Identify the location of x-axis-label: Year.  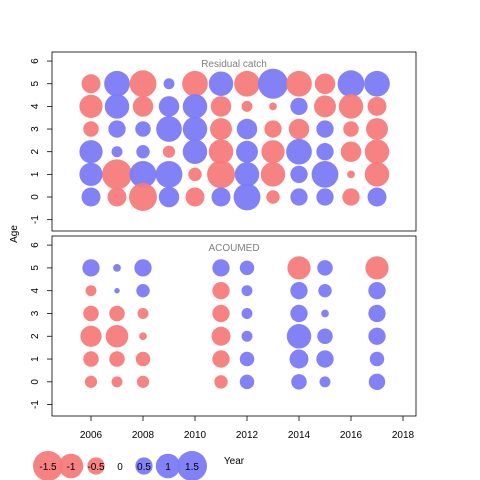
(234, 461).